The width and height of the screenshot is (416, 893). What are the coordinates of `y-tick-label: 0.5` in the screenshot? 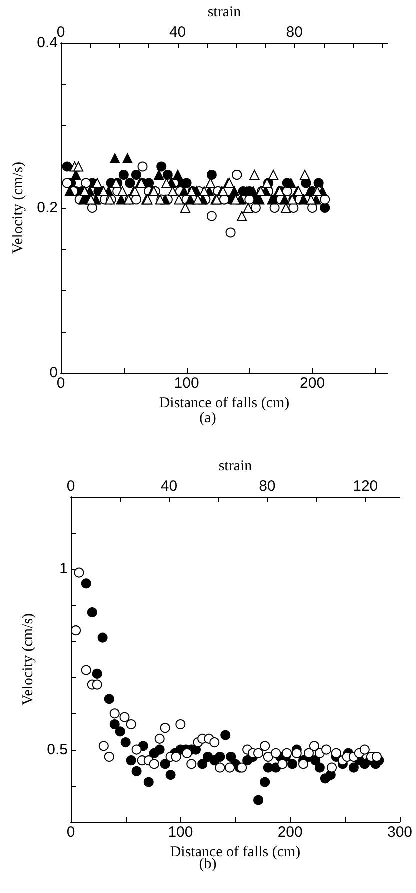 It's located at (57, 749).